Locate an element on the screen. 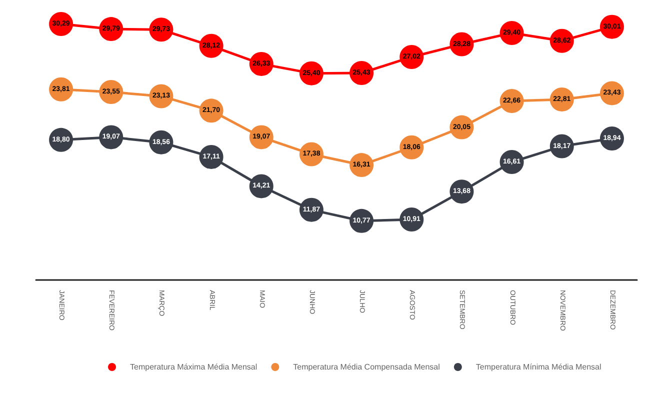  legend-label: Temperatura Média Compensada Mensal is located at coordinates (366, 367).